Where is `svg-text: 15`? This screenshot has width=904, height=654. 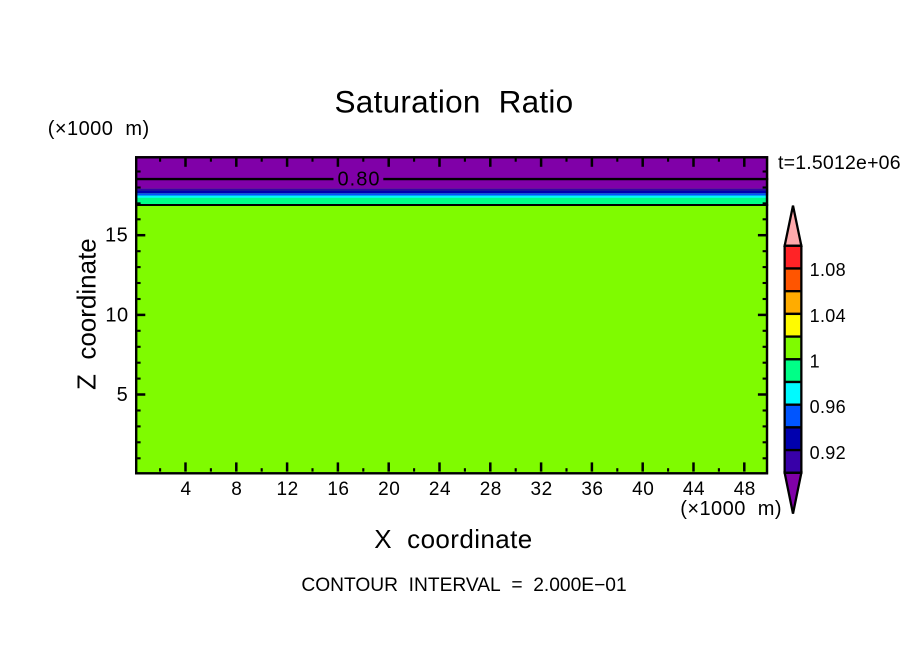
svg-text: 15 is located at coordinates (116, 236).